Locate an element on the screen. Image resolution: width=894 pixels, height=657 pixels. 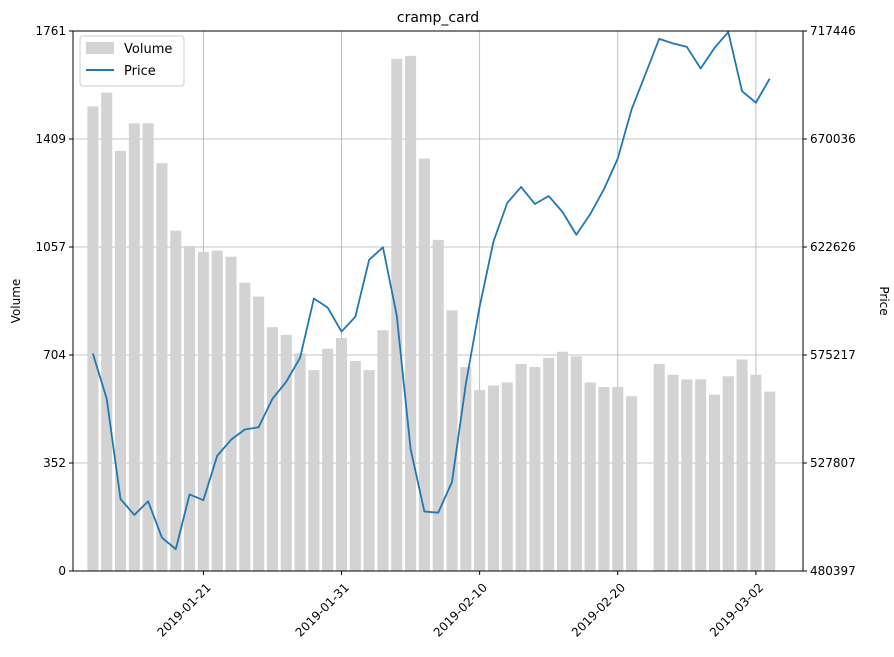
y-right-tick-label: 480397 is located at coordinates (833, 571).